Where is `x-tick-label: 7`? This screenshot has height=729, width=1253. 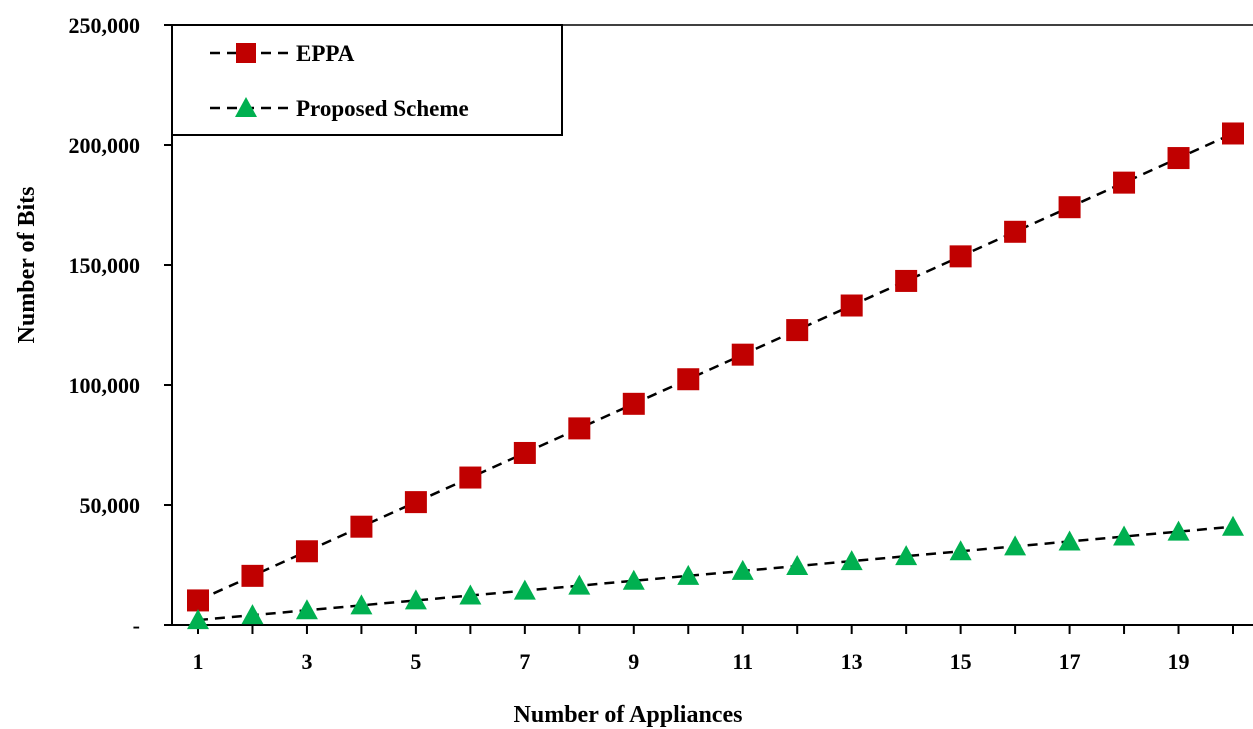 x-tick-label: 7 is located at coordinates (524, 661).